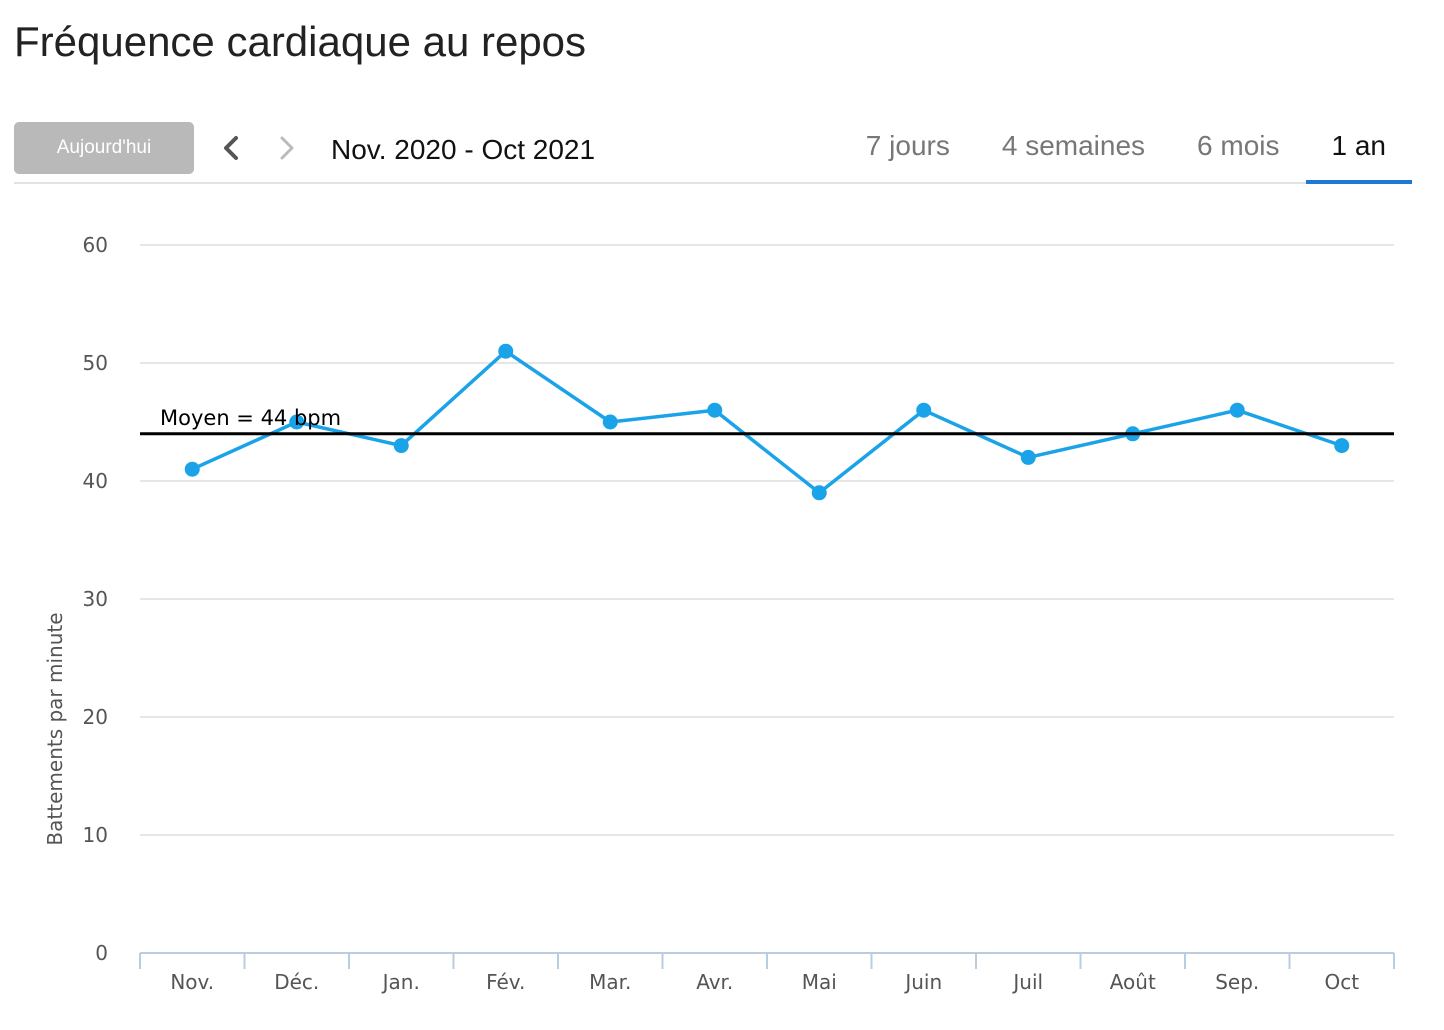 The width and height of the screenshot is (1444, 1030). What do you see at coordinates (1359, 152) in the screenshot?
I see `tab-1-an: 1 an` at bounding box center [1359, 152].